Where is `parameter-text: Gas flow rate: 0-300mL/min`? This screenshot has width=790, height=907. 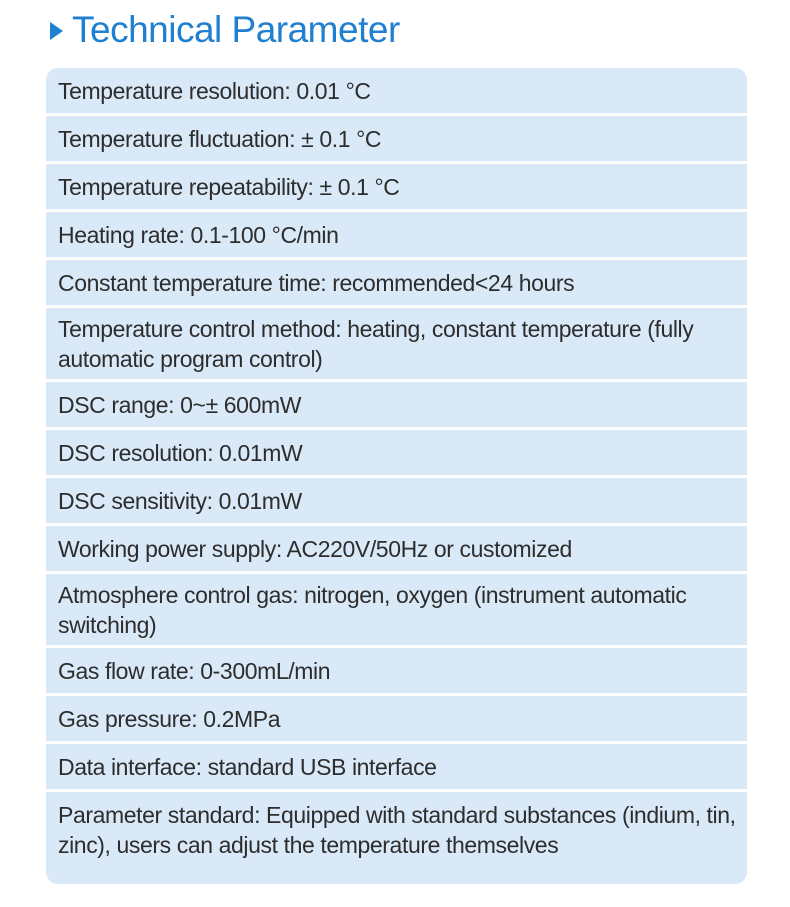 parameter-text: Gas flow rate: 0-300mL/min is located at coordinates (194, 670).